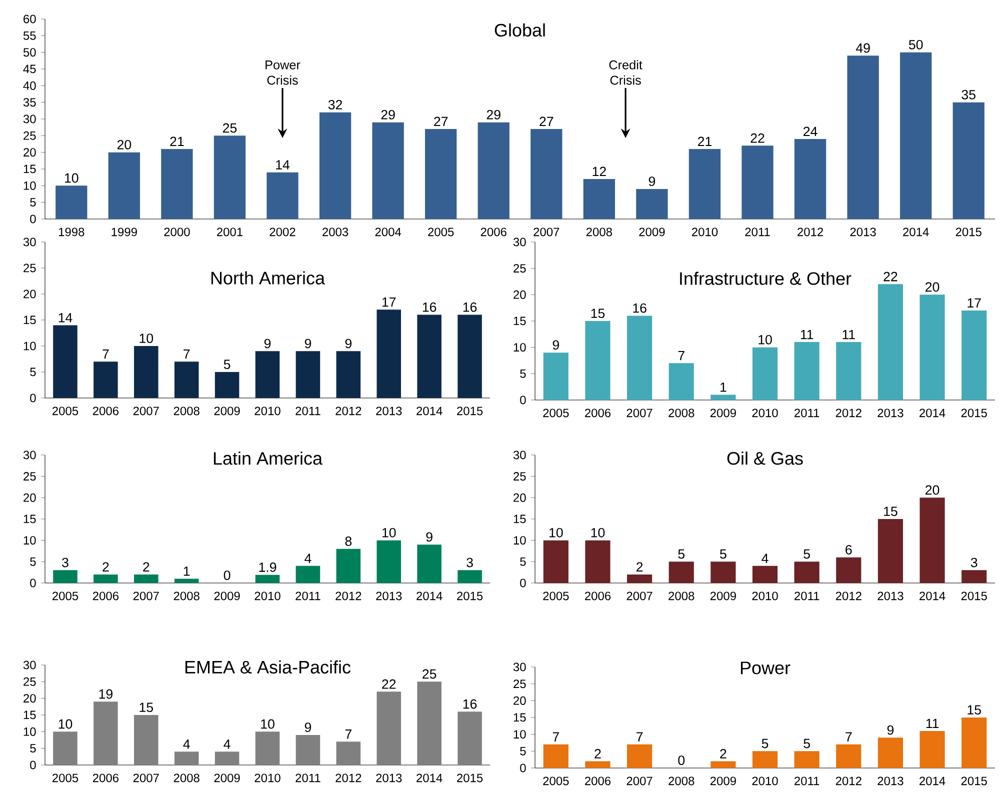 Image resolution: width=1000 pixels, height=792 pixels. I want to click on data-label: 5, so click(807, 743).